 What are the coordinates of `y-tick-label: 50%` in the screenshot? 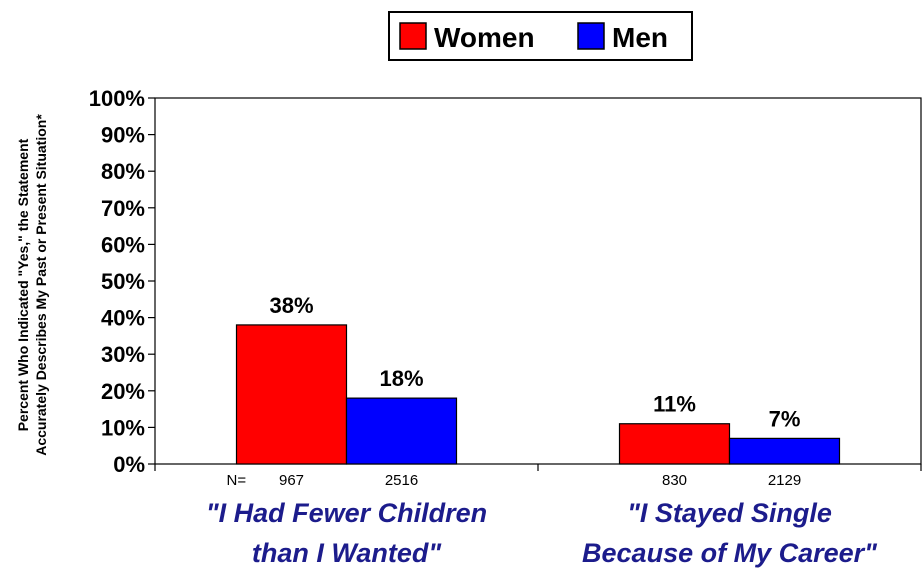 It's located at (123, 281).